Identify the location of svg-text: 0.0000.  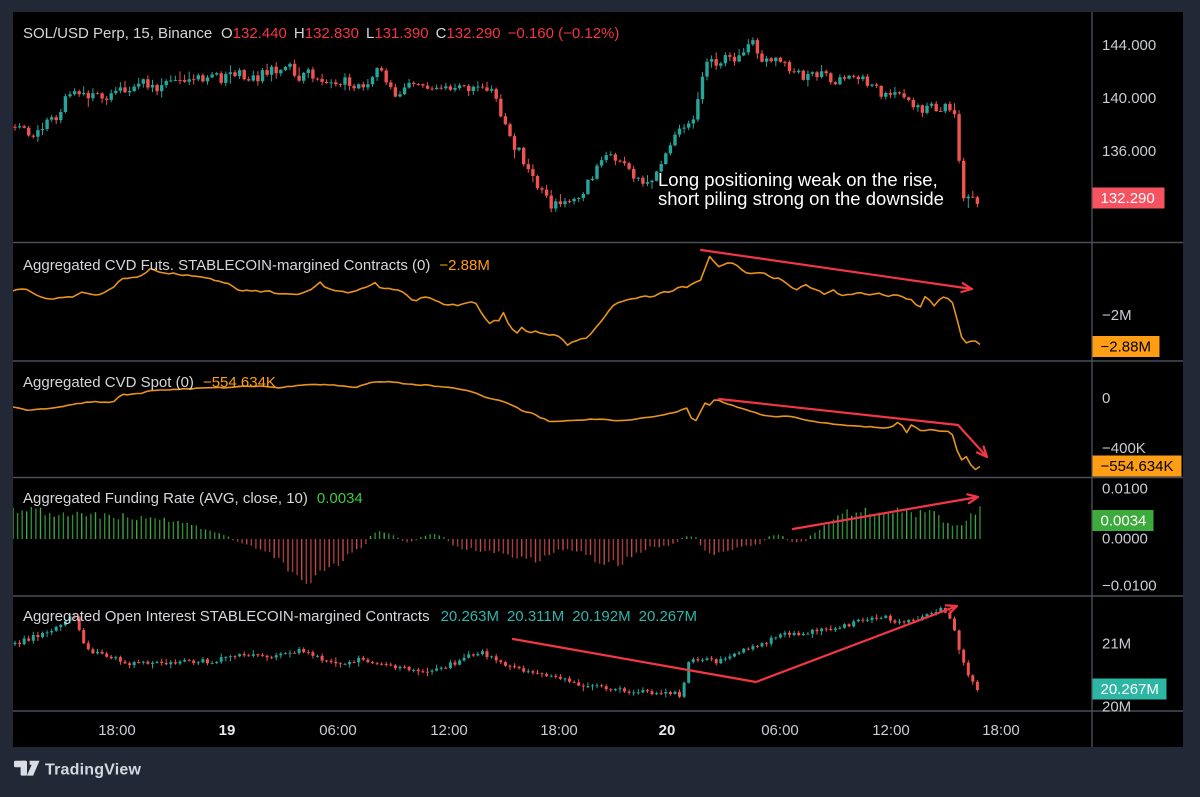
(1125, 539).